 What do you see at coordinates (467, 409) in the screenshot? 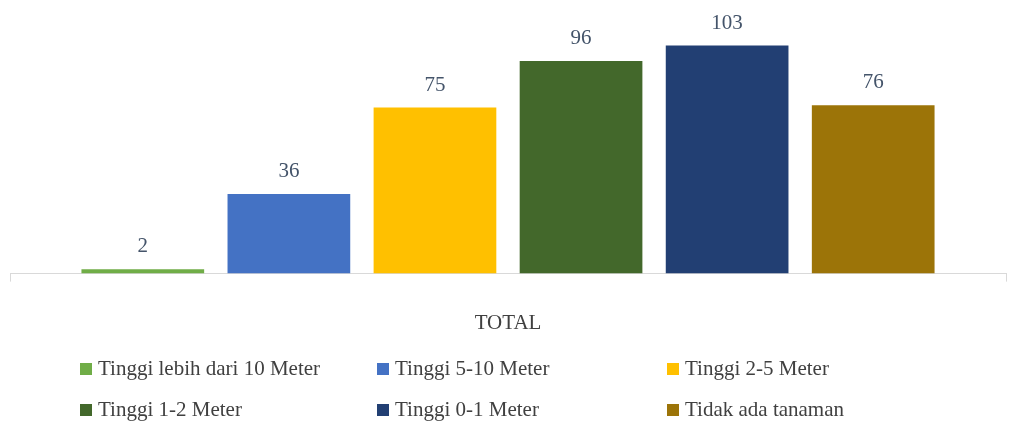
I see `legend-label: Tinggi 0-1 Meter` at bounding box center [467, 409].